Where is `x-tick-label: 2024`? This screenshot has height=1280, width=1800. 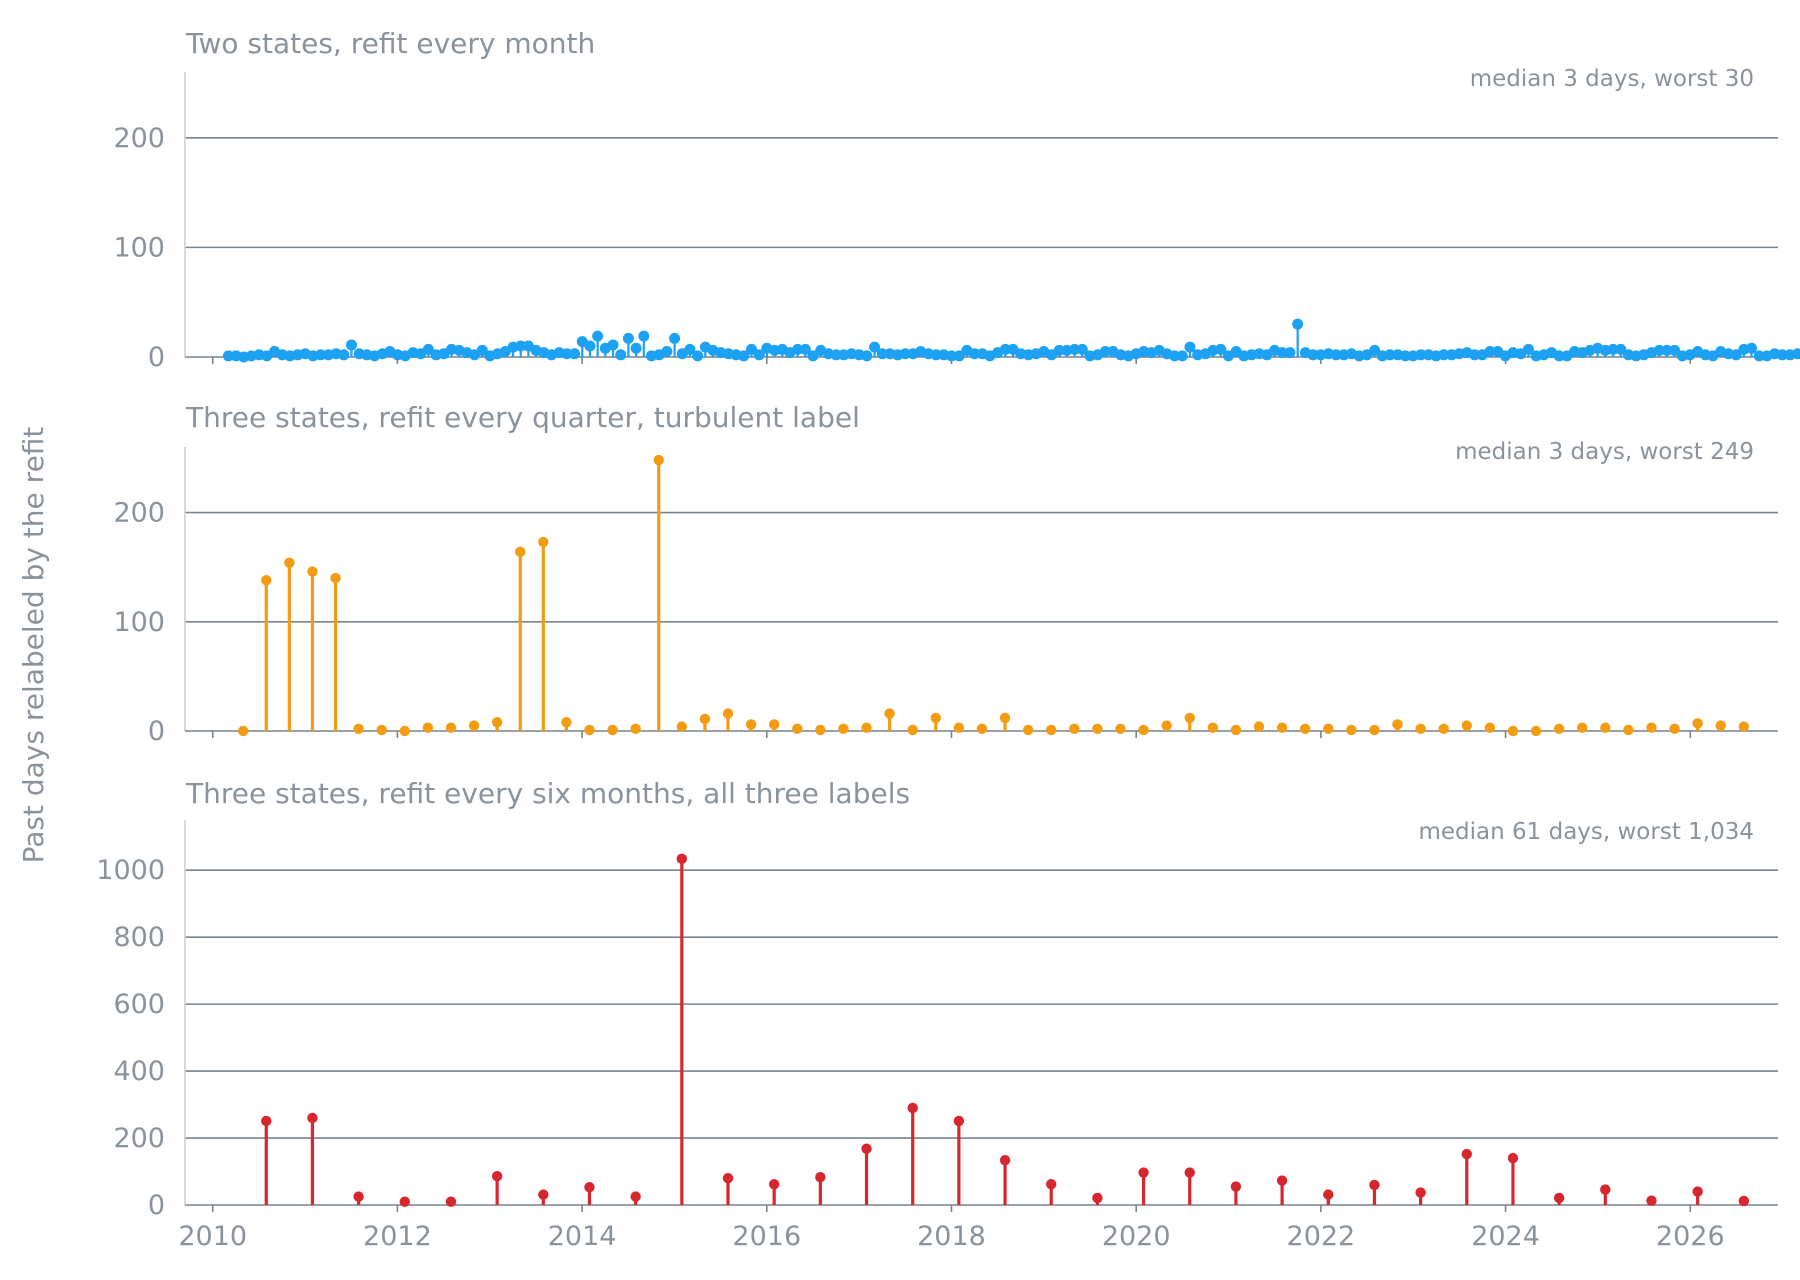 x-tick-label: 2024 is located at coordinates (1505, 1236).